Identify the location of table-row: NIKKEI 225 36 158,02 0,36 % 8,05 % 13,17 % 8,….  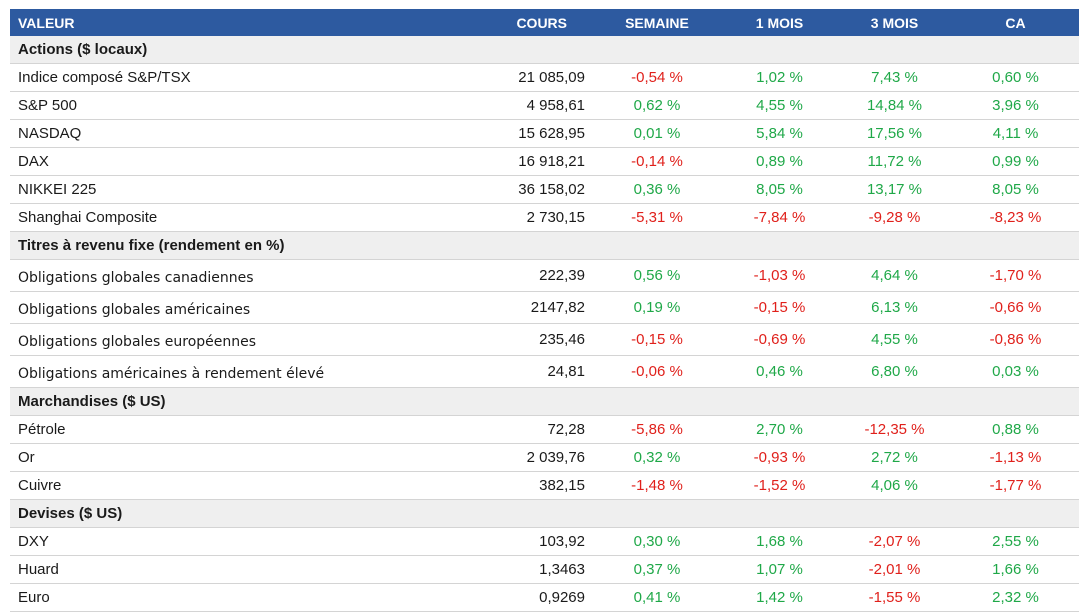
(544, 189).